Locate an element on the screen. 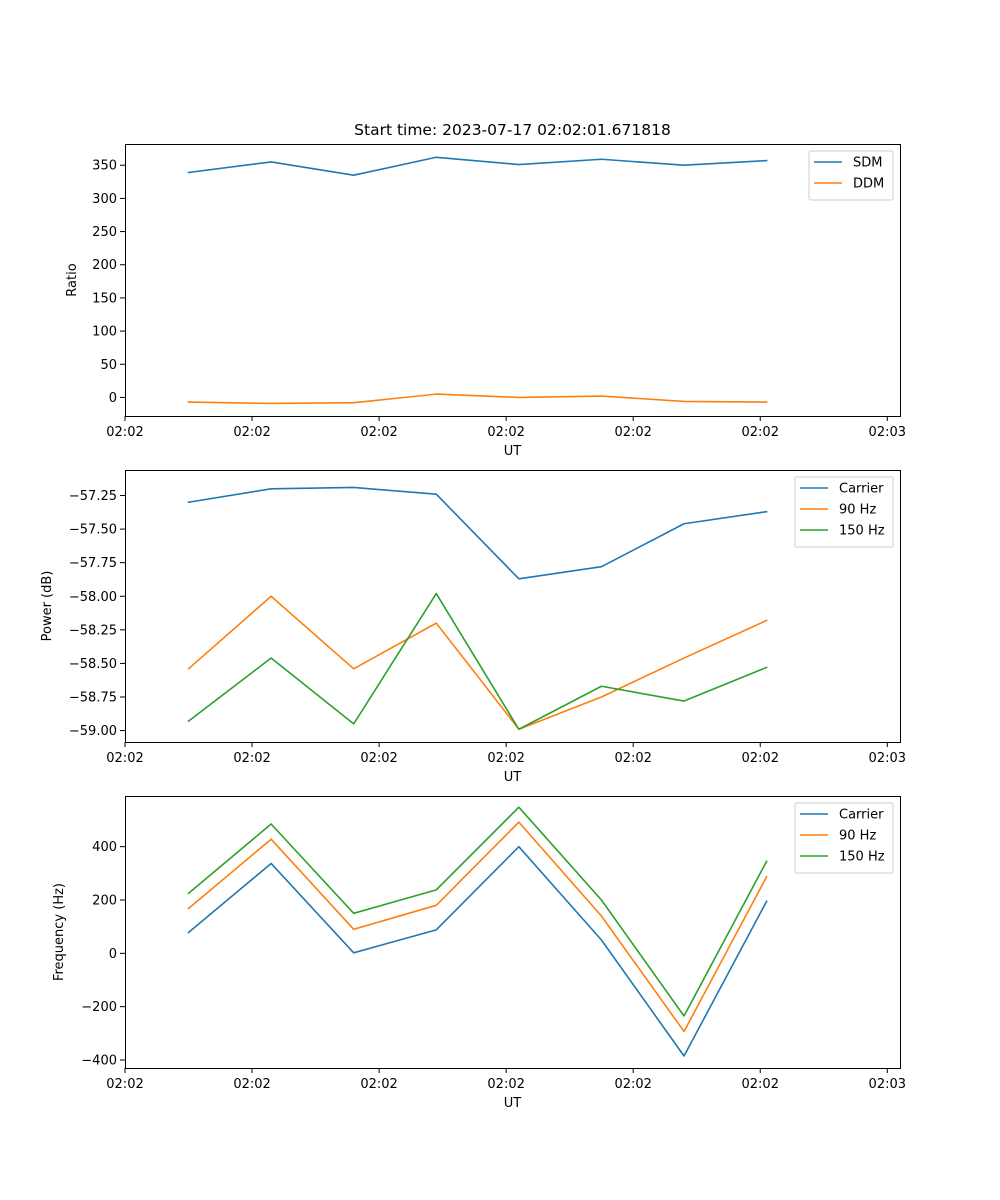  legend: SDM DDM is located at coordinates (851, 175).